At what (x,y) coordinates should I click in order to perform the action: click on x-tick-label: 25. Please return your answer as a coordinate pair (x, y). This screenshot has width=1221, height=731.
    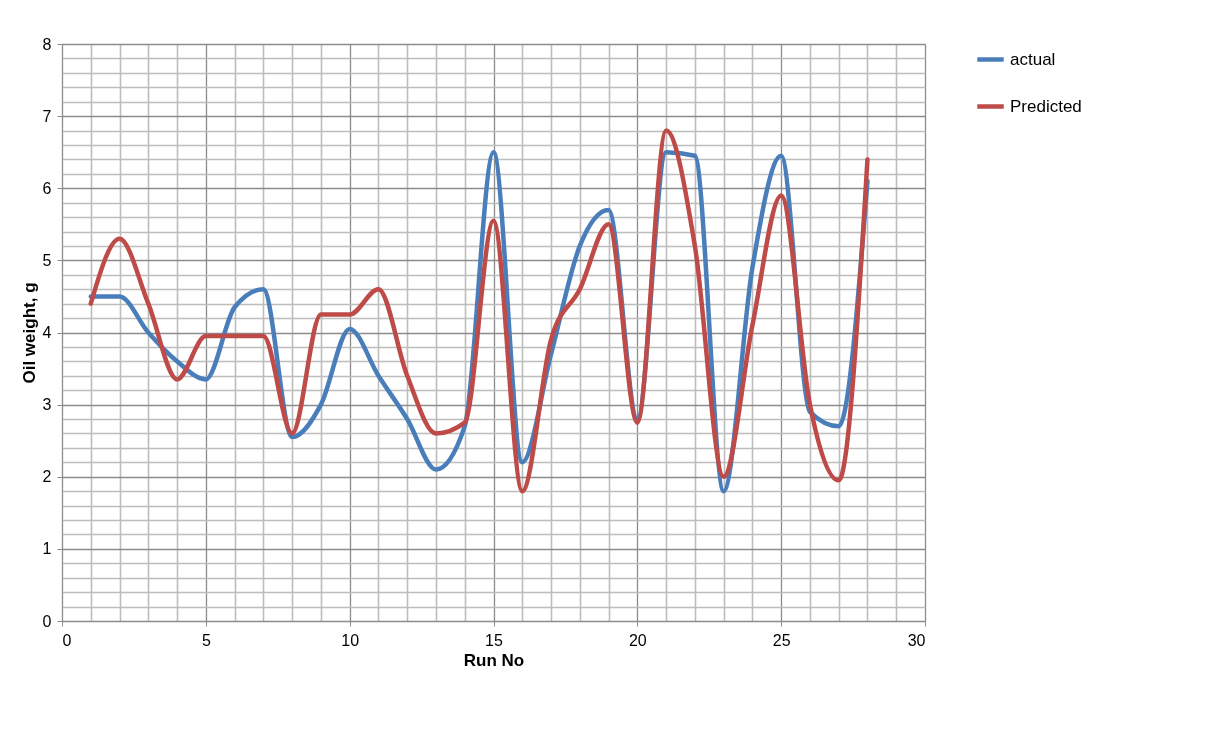
    Looking at the image, I should click on (781, 640).